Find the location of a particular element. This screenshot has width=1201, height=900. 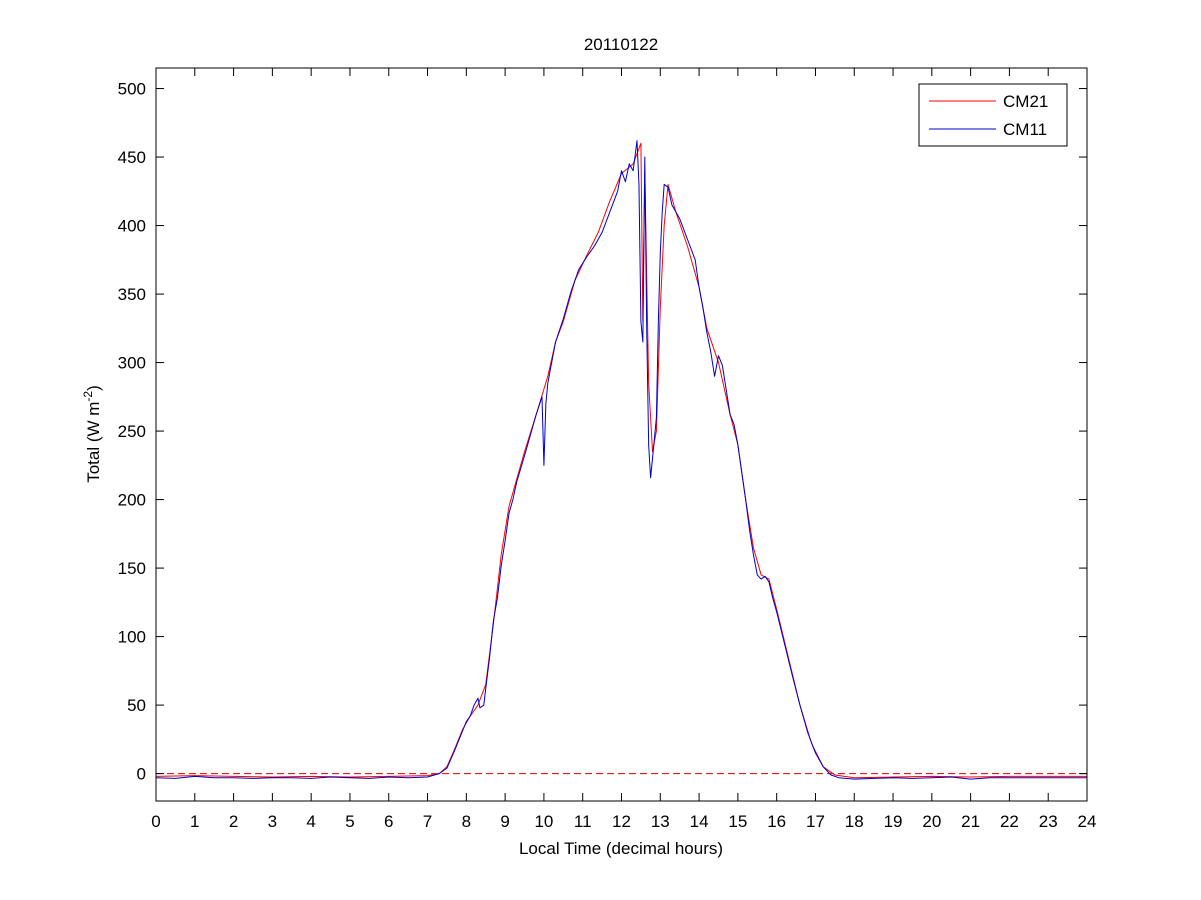

x-tick-label: 10 is located at coordinates (543, 821).